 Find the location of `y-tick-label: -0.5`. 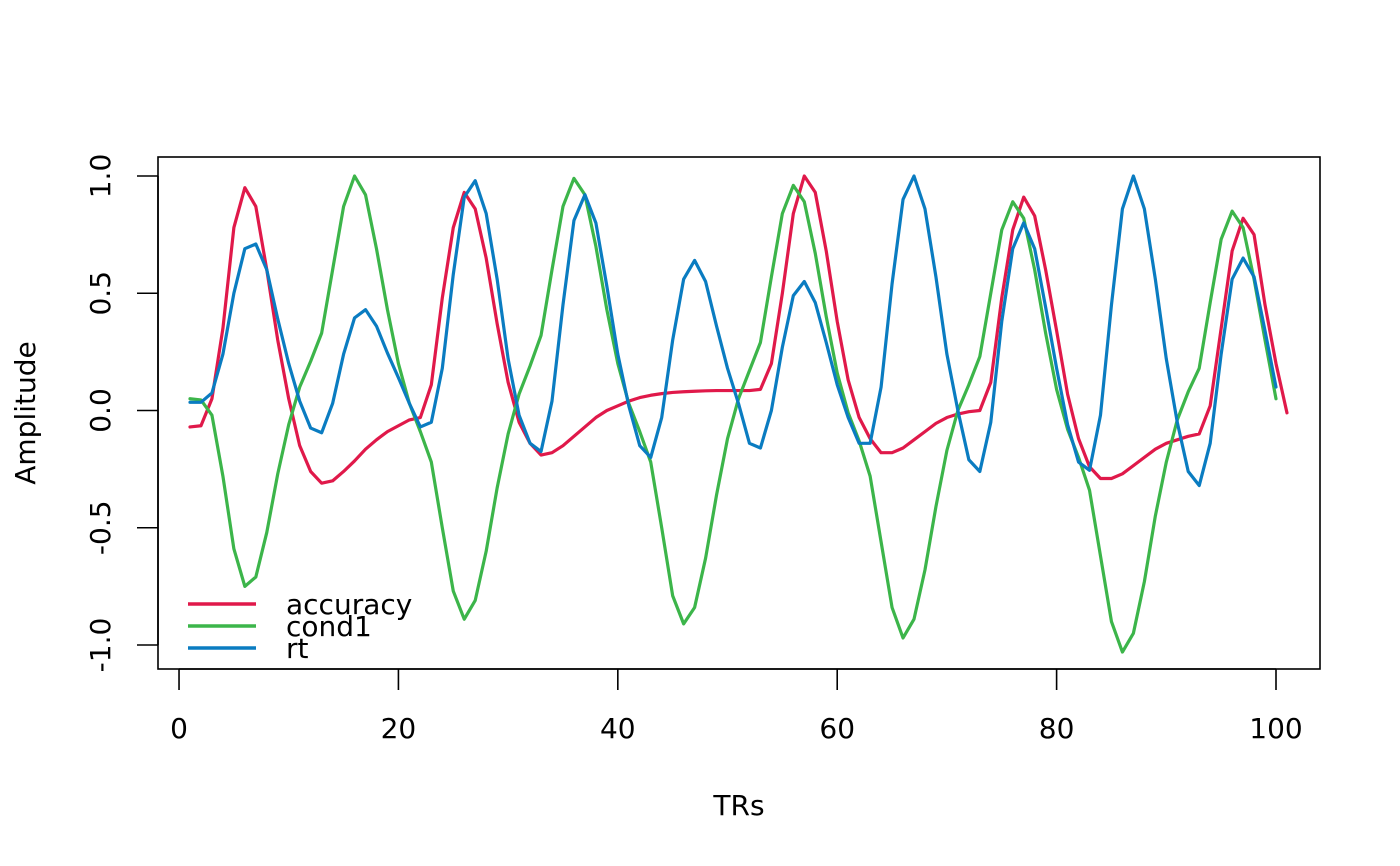

y-tick-label: -0.5 is located at coordinates (100, 527).